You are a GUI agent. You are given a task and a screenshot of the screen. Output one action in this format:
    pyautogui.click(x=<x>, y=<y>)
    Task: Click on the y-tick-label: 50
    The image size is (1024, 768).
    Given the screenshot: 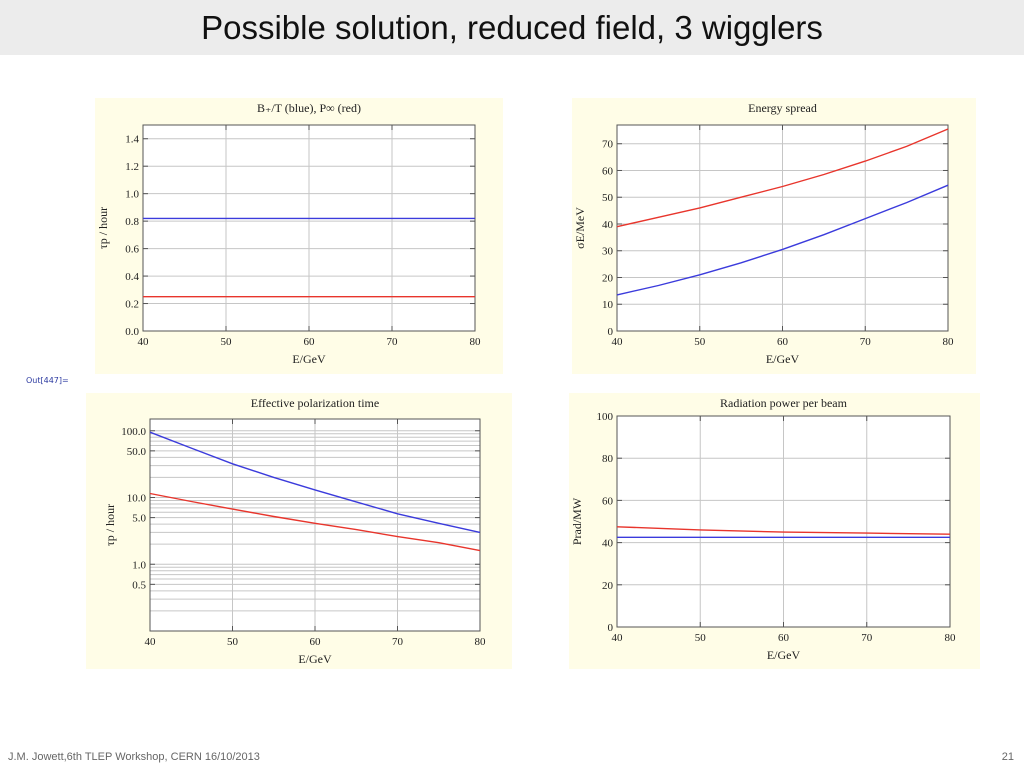 What is the action you would take?
    pyautogui.click(x=608, y=198)
    